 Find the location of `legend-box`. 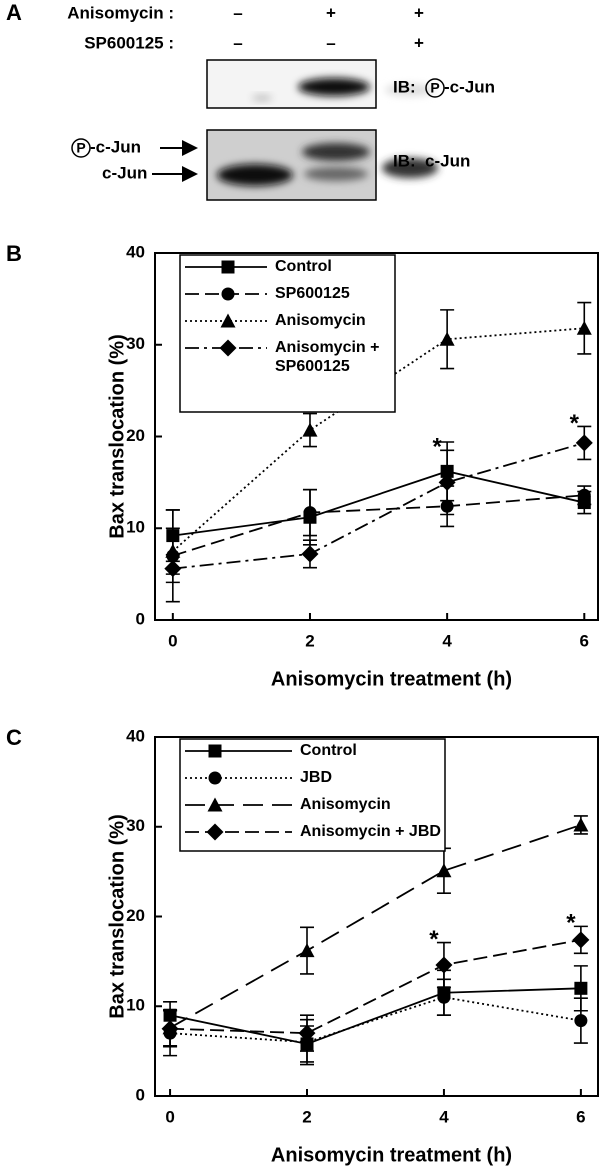

legend-box is located at coordinates (287, 333).